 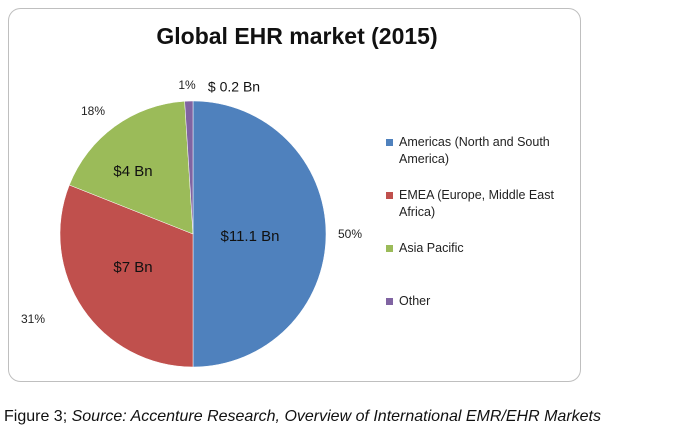 What do you see at coordinates (33, 319) in the screenshot?
I see `percent-label: 31%` at bounding box center [33, 319].